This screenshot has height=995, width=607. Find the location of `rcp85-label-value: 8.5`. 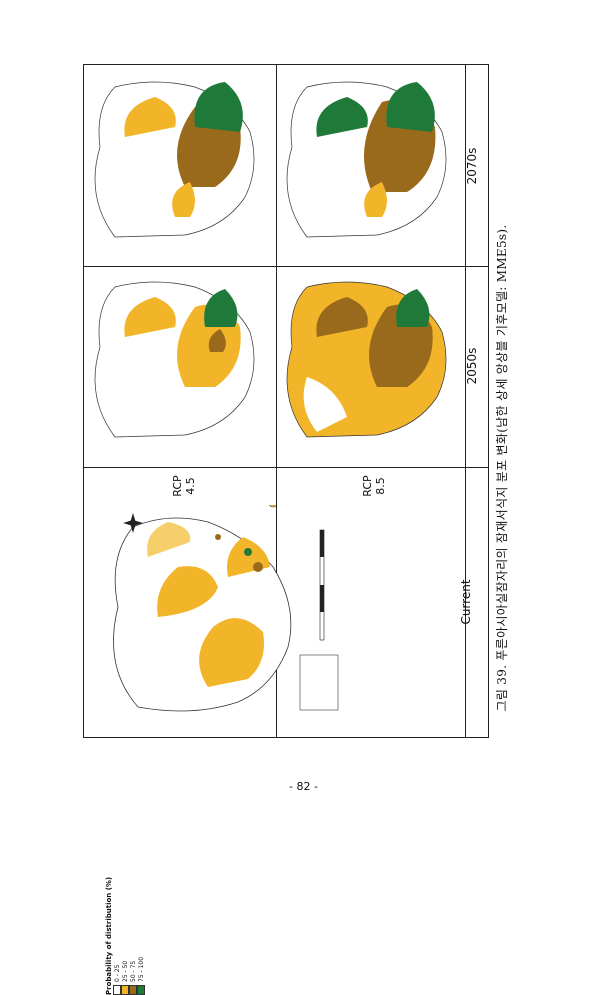

rcp85-label-value: 8.5 is located at coordinates (380, 486).